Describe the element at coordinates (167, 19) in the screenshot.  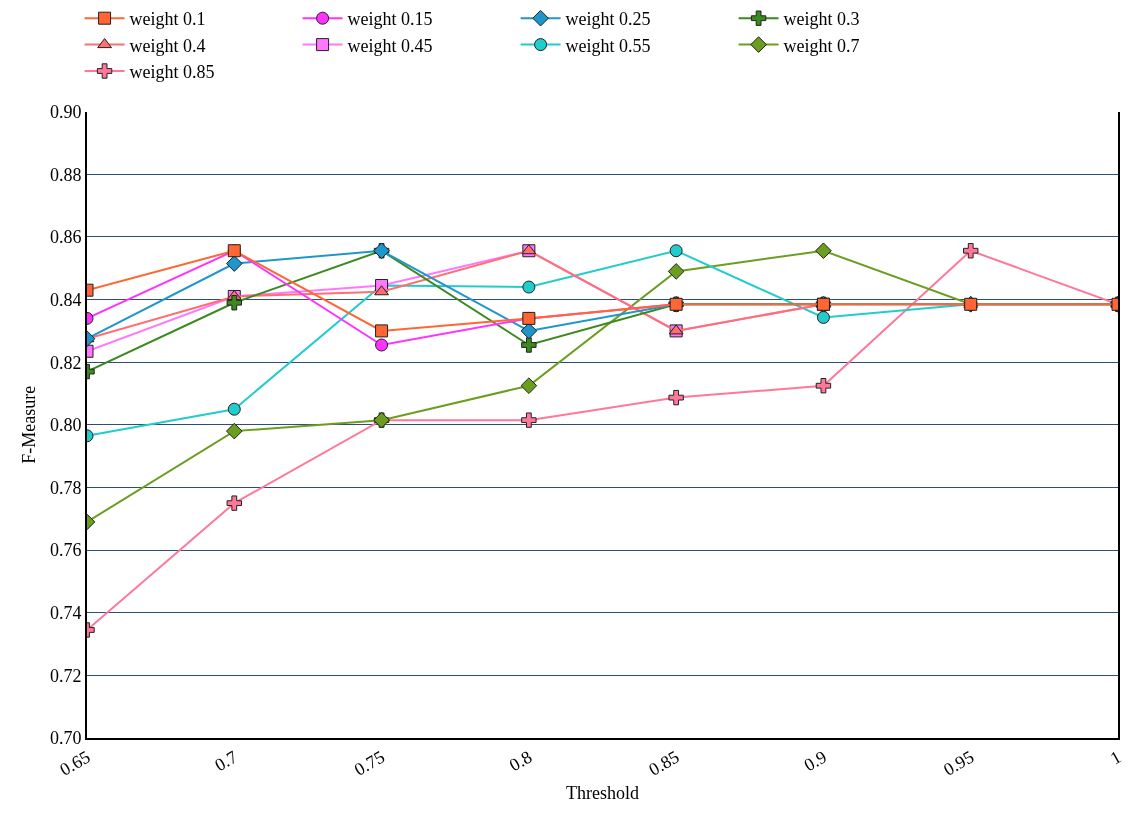
I see `legend-label: weight 0.1` at that location.